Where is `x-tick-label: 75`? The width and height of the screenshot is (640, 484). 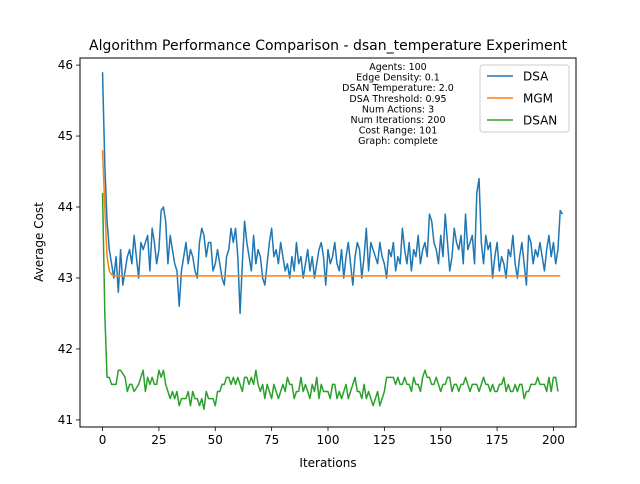 x-tick-label: 75 is located at coordinates (271, 440).